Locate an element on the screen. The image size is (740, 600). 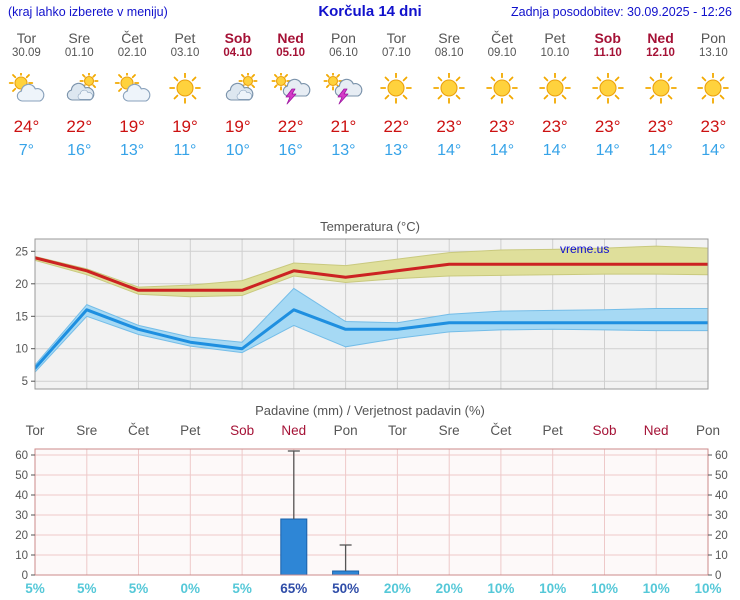
day-column: Pon 06.10 21° 13° is located at coordinates (343, 95).